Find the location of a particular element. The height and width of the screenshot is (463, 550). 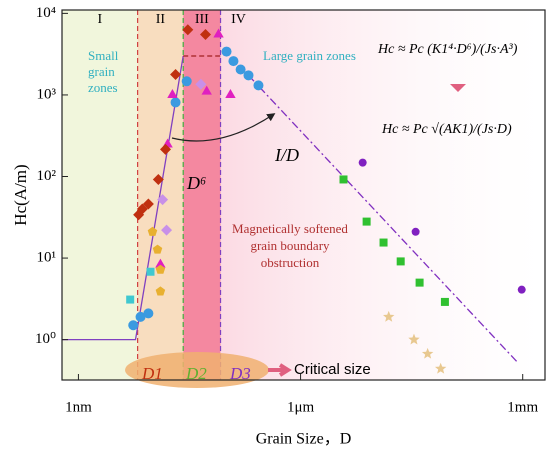

annotation: D1 is located at coordinates (152, 373).